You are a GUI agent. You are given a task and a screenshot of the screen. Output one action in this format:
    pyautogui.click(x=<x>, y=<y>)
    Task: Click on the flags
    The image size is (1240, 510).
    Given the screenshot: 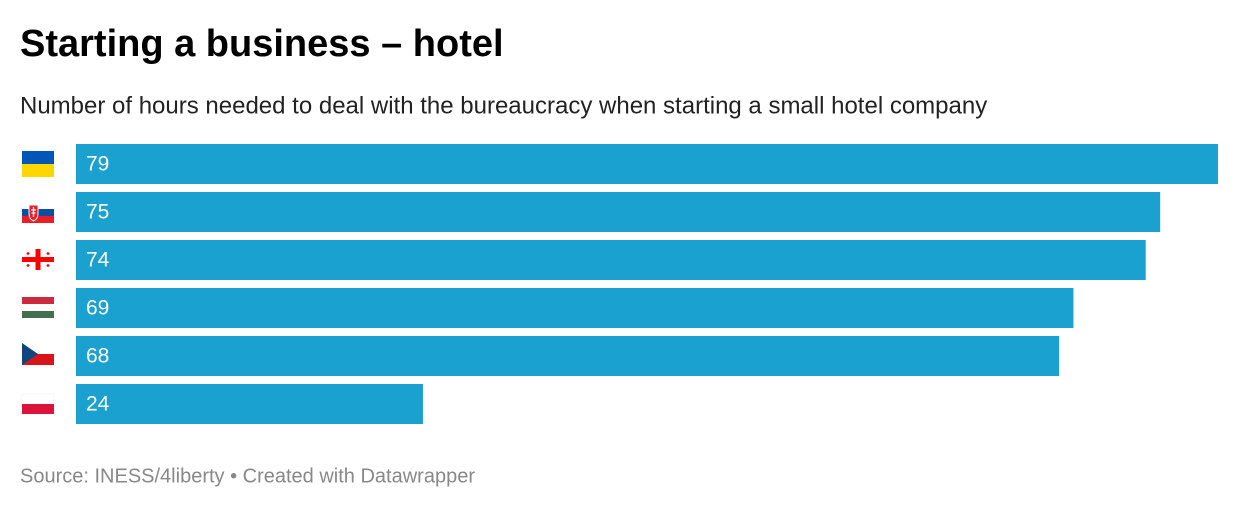 What is the action you would take?
    pyautogui.click(x=38, y=282)
    